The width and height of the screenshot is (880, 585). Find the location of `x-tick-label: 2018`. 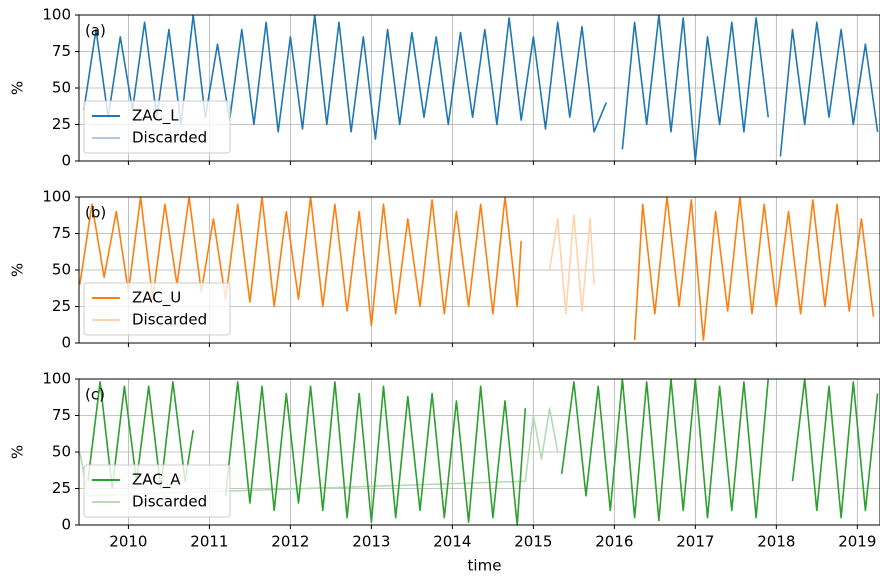

x-tick-label: 2018 is located at coordinates (776, 542).